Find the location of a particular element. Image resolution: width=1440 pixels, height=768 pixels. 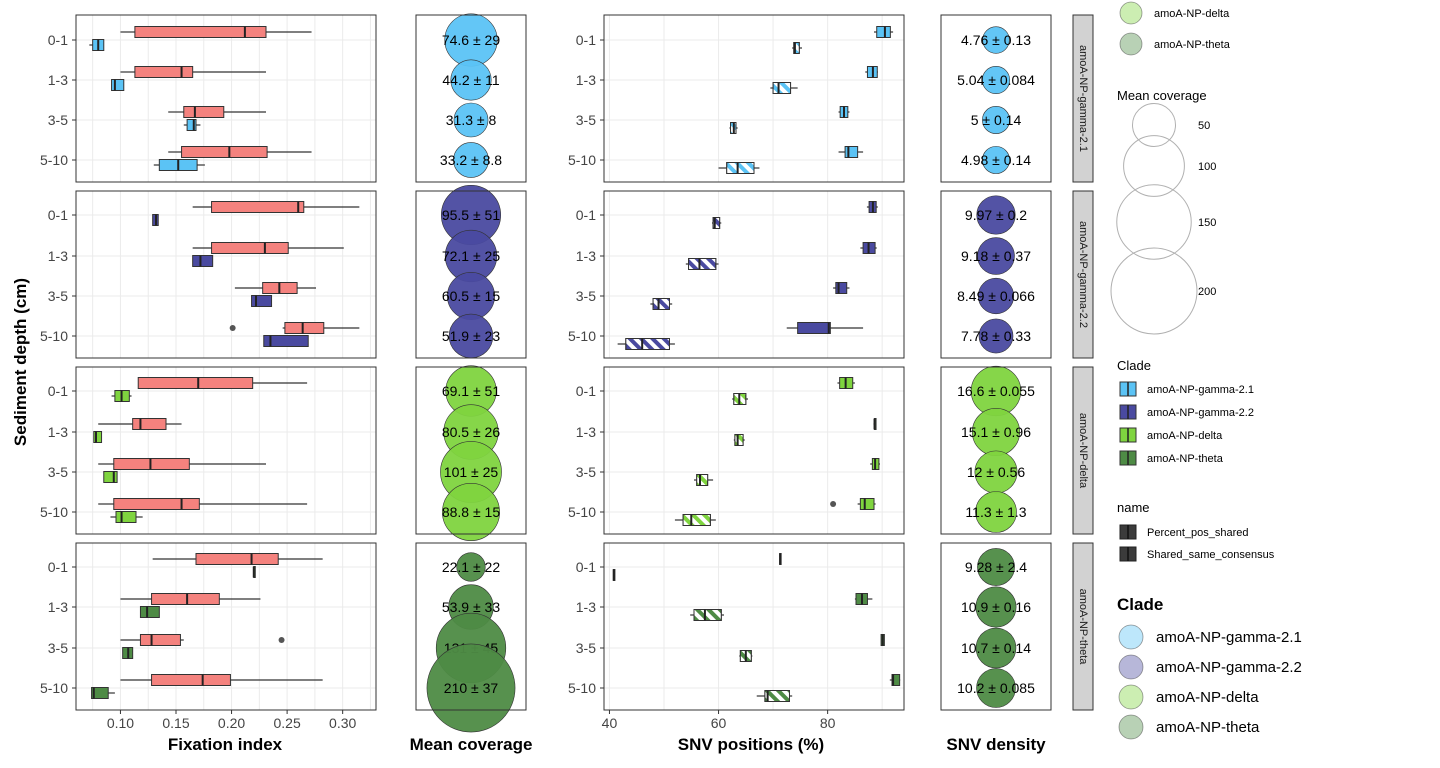

coverage-label: 44.2 ± 11 is located at coordinates (470, 80).